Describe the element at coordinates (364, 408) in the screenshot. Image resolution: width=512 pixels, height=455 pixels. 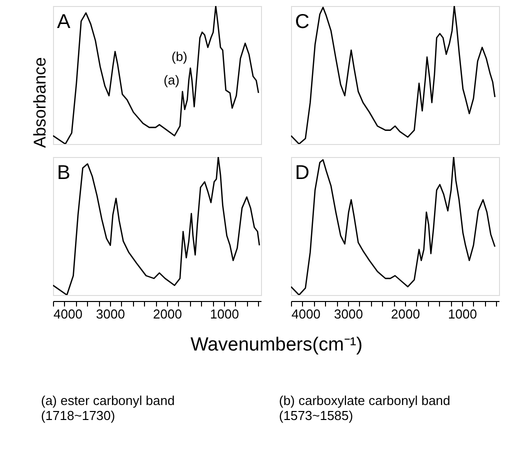
I see `text: (b) carboxylate carbonyl band (1573~1585)` at that location.